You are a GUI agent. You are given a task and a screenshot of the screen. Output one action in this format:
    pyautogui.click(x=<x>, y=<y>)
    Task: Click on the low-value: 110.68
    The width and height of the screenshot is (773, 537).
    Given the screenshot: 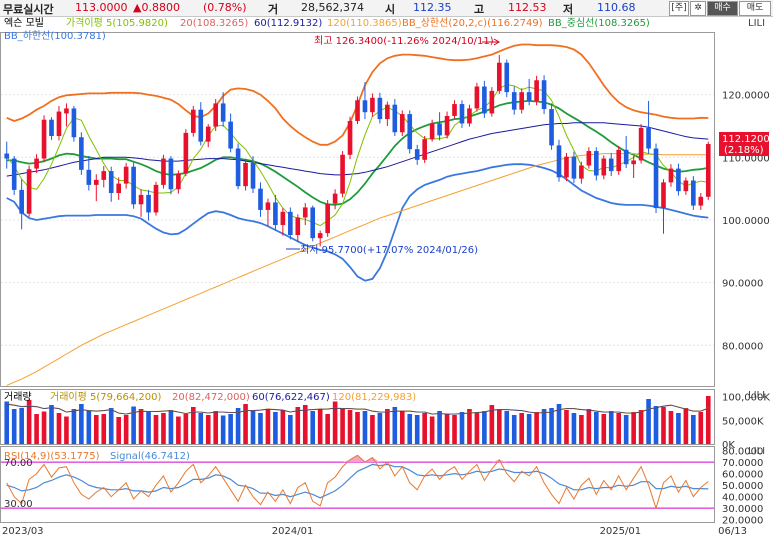 What is the action you would take?
    pyautogui.click(x=616, y=7)
    